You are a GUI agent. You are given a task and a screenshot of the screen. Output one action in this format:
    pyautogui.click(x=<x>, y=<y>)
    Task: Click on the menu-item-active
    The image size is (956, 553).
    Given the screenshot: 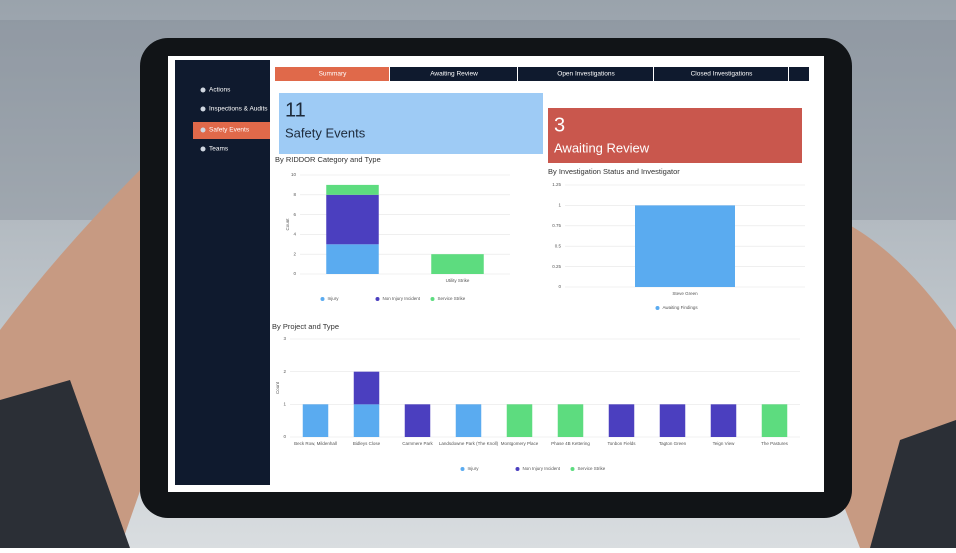 What is the action you would take?
    pyautogui.click(x=231, y=130)
    